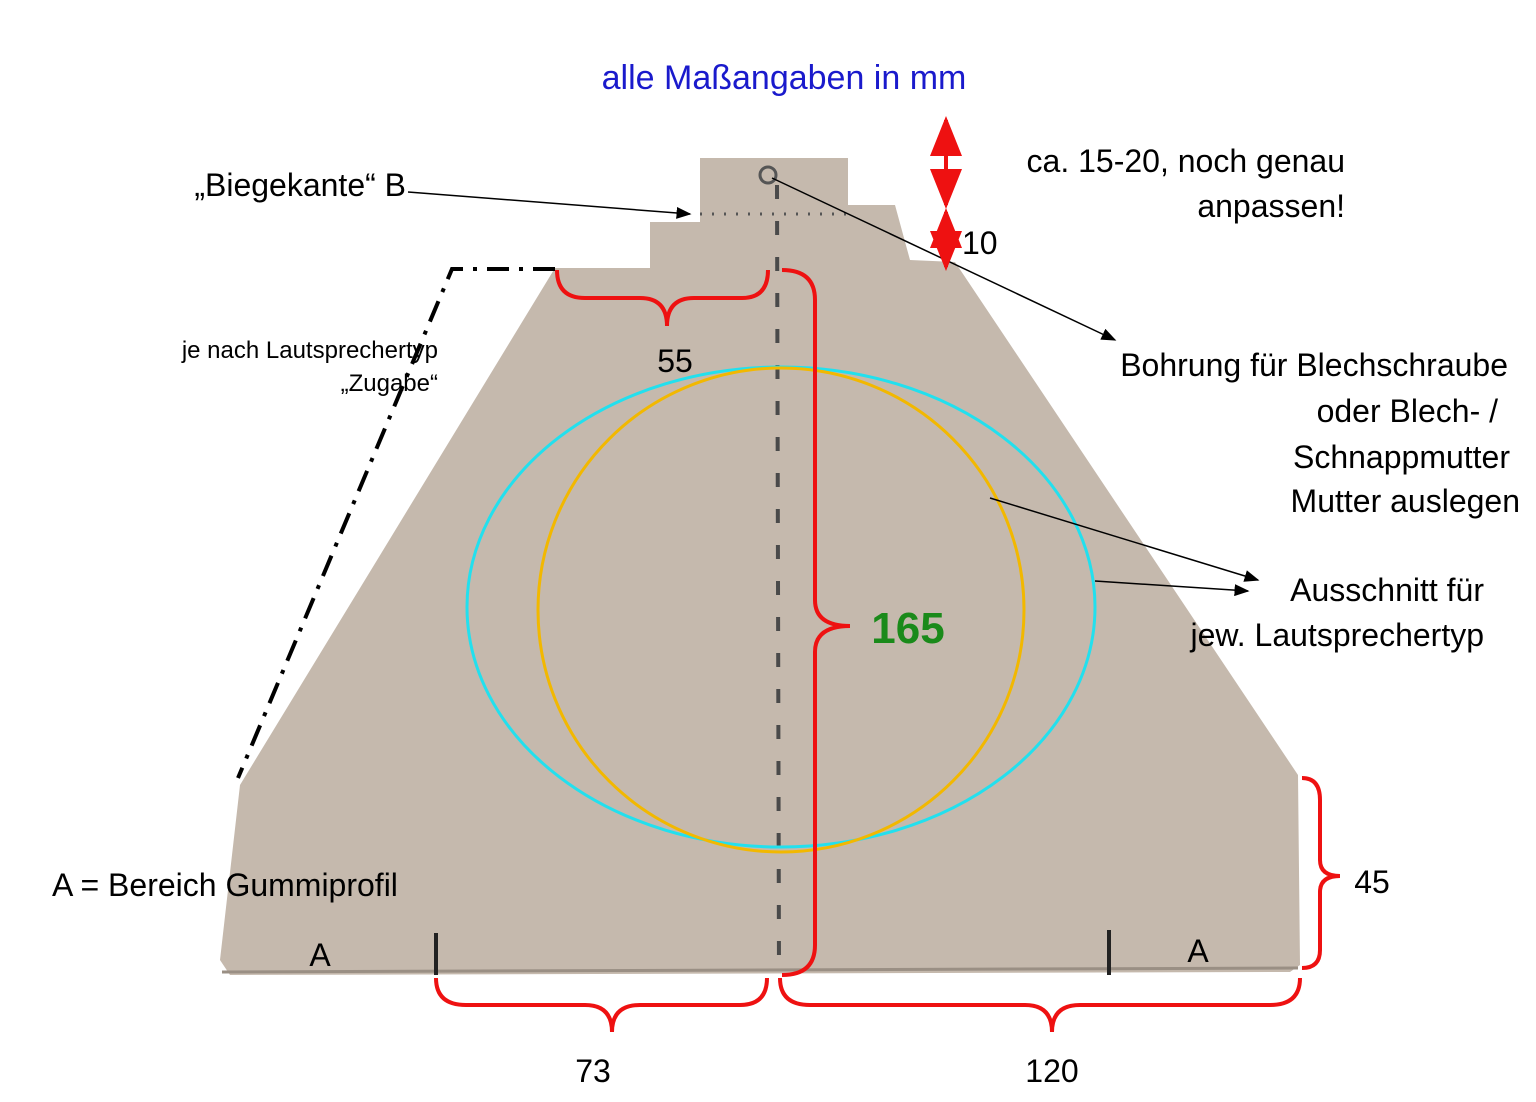  Describe the element at coordinates (1405, 501) in the screenshot. I see `hole-label-4: Mutter auslegen` at that location.